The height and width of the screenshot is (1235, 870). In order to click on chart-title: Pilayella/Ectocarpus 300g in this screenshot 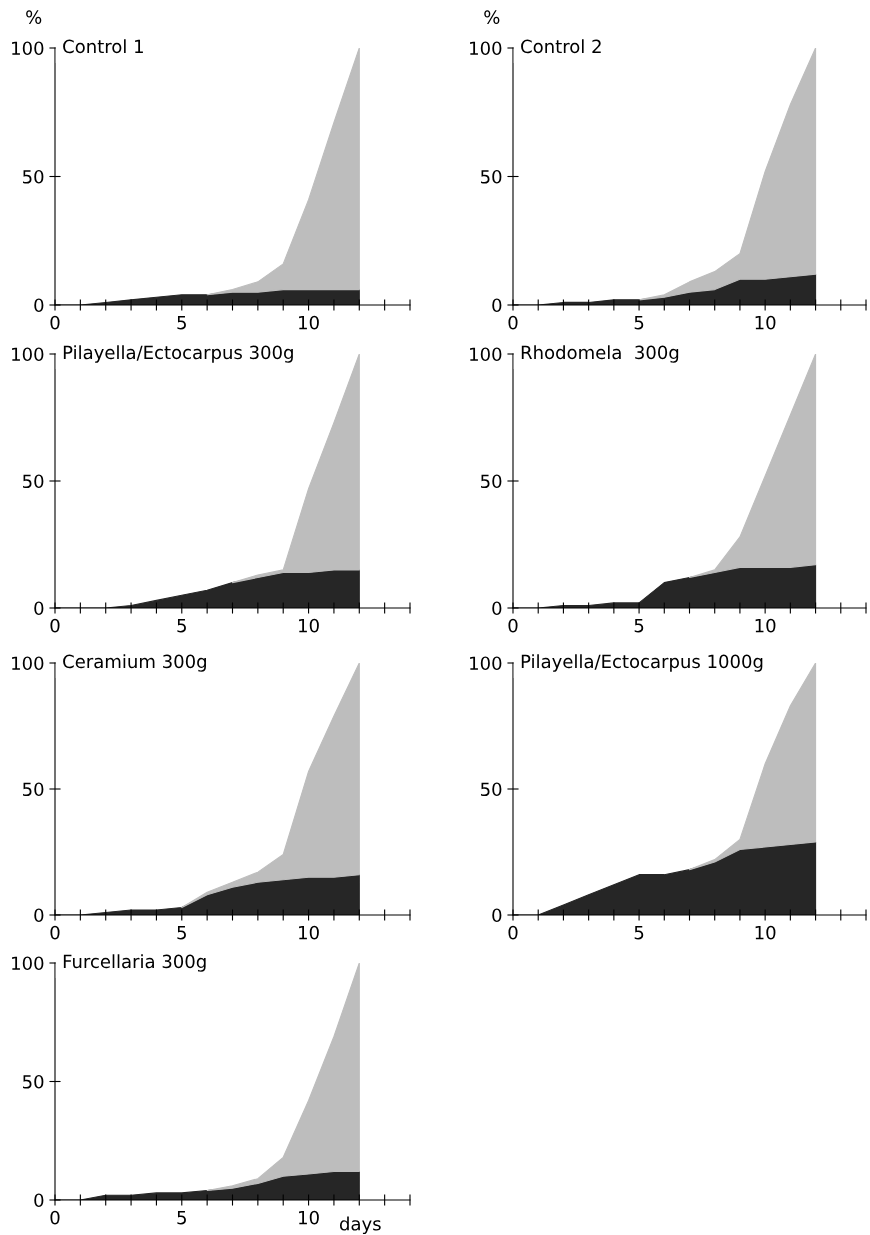, I will do `click(178, 354)`.